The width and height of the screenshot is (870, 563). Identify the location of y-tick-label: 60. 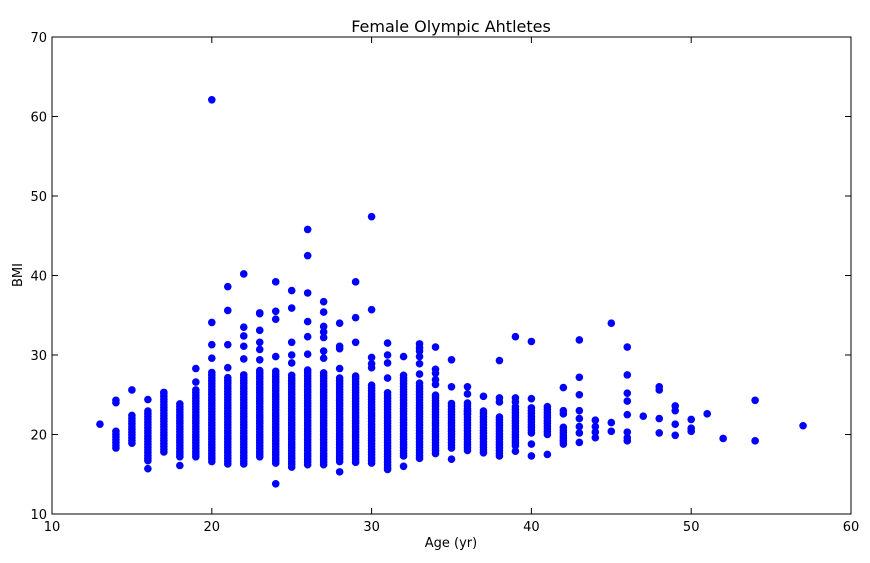
(38, 118).